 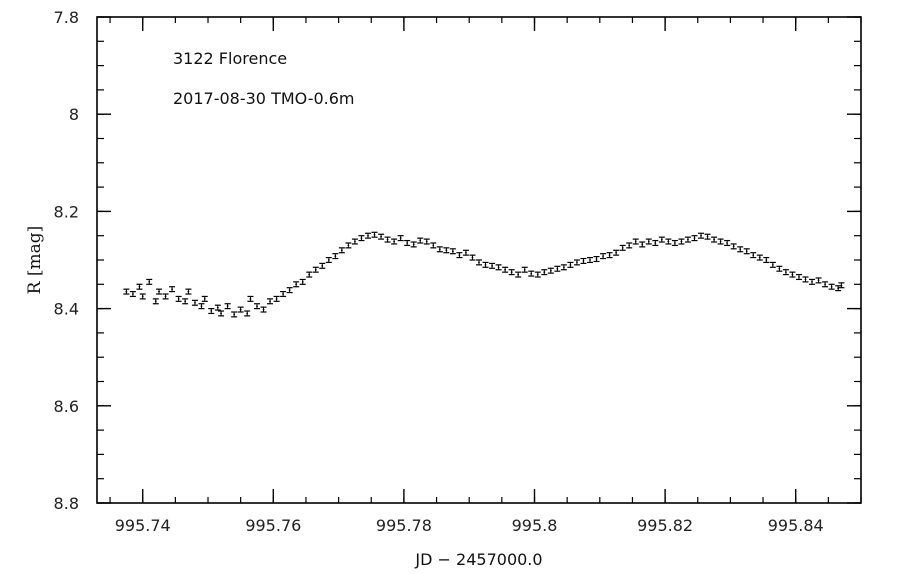 What do you see at coordinates (230, 58) in the screenshot?
I see `object-name-annotation: 3122 Florence` at bounding box center [230, 58].